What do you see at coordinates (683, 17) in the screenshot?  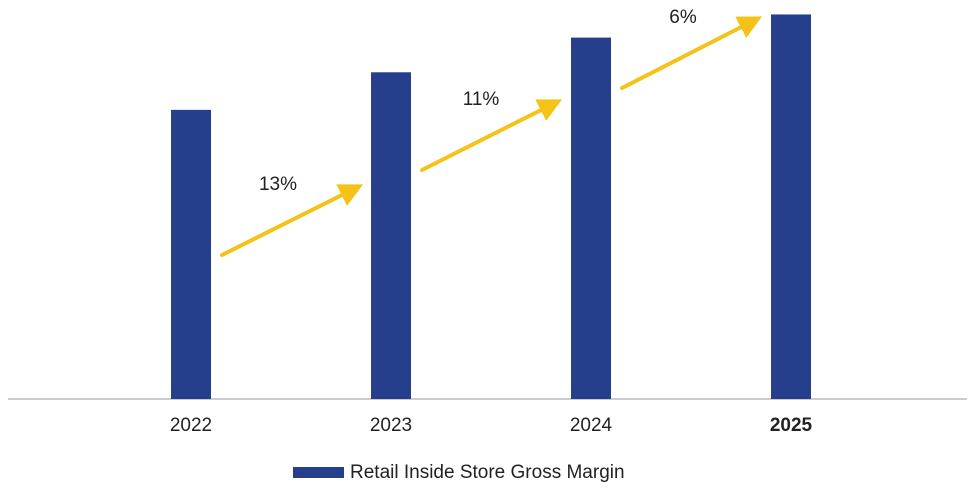 I see `growth-label: 6%` at bounding box center [683, 17].